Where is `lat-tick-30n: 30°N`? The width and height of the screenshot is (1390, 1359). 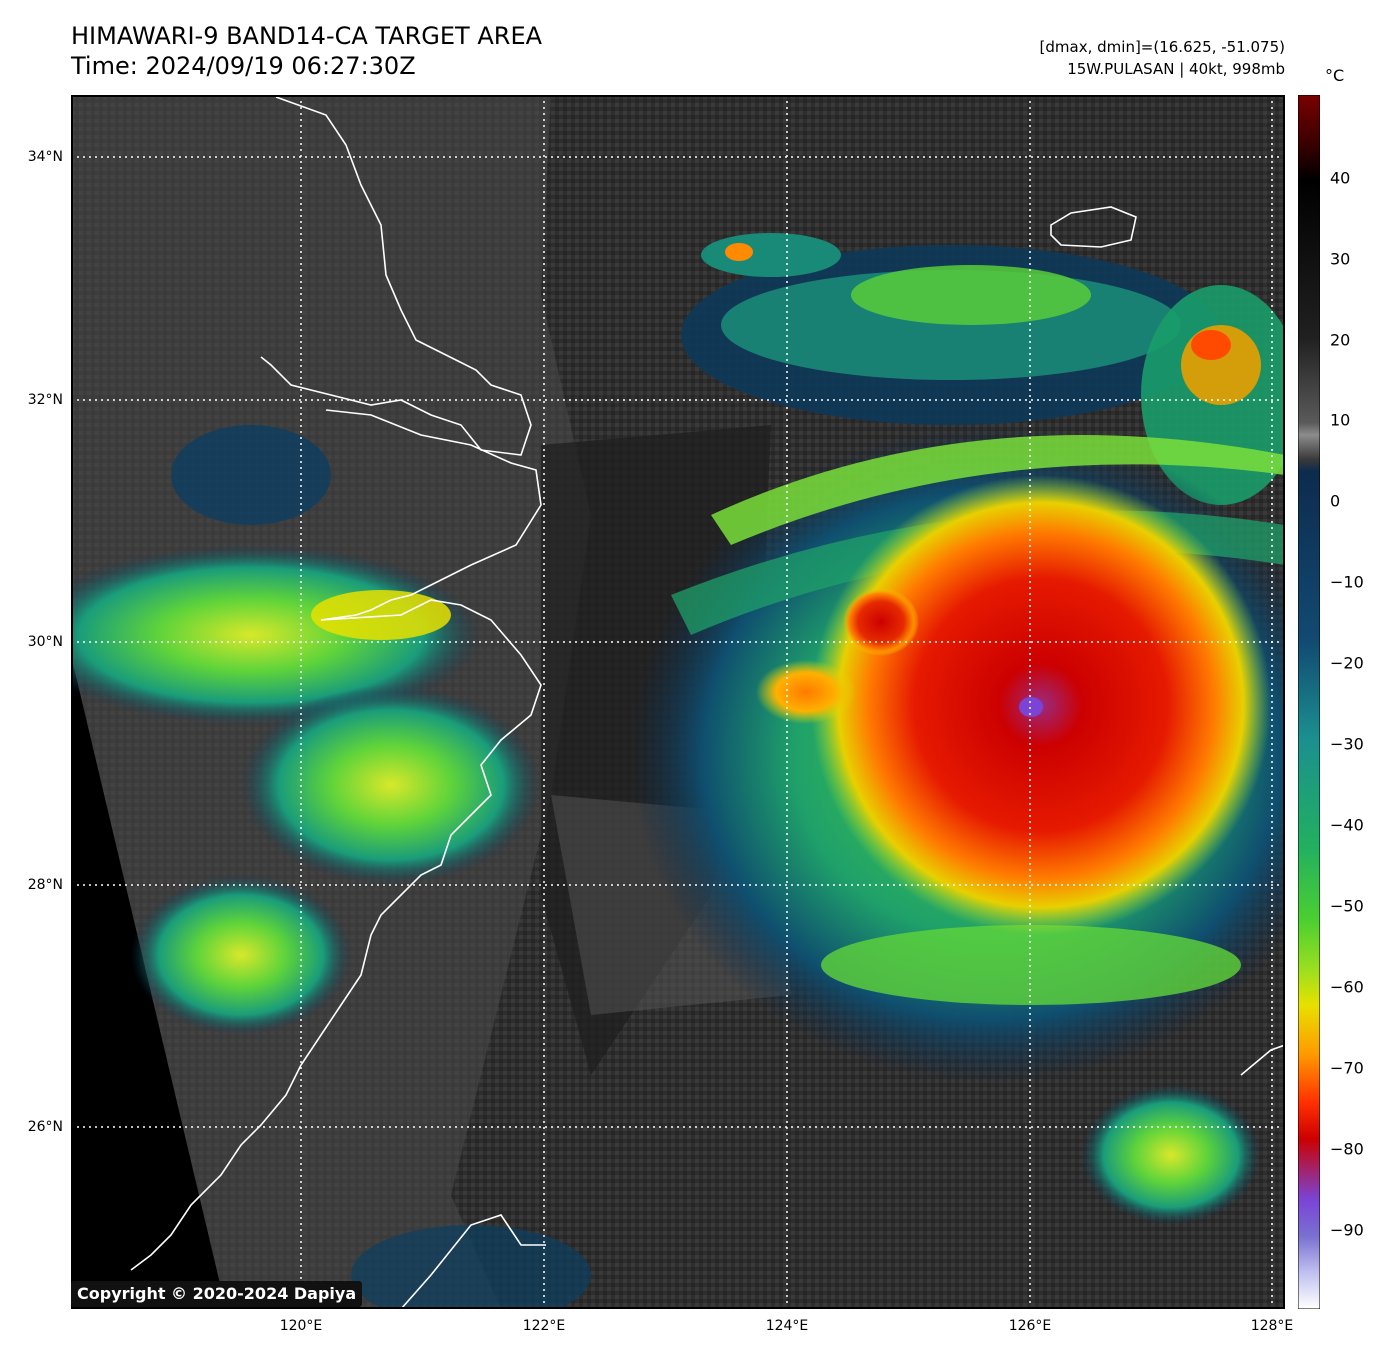 lat-tick-30n: 30°N is located at coordinates (45, 642).